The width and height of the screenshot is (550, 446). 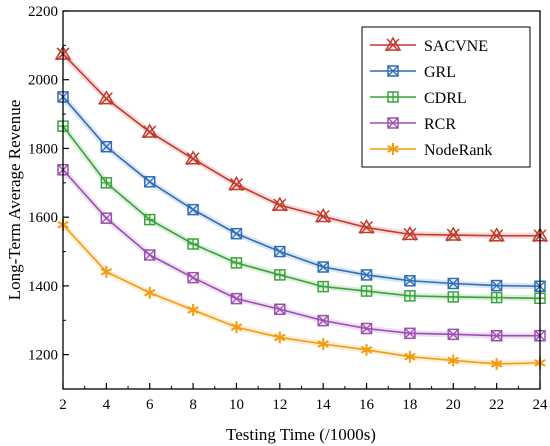 What do you see at coordinates (324, 405) in the screenshot?
I see `x-tick-label: 14` at bounding box center [324, 405].